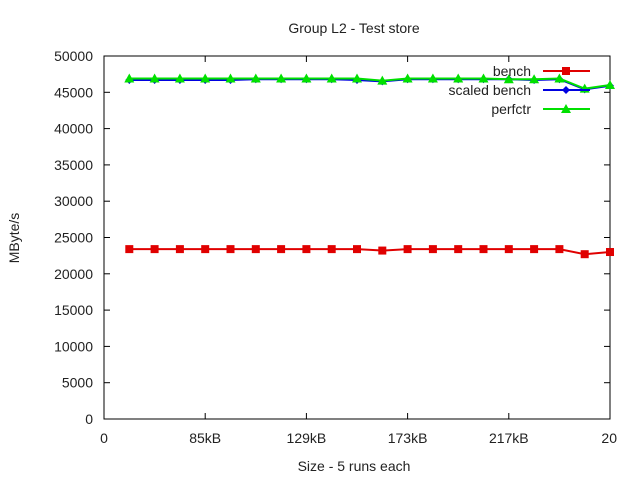 This screenshot has height=480, width=640. Describe the element at coordinates (73, 274) in the screenshot. I see `y-tick-label: 20000` at that location.